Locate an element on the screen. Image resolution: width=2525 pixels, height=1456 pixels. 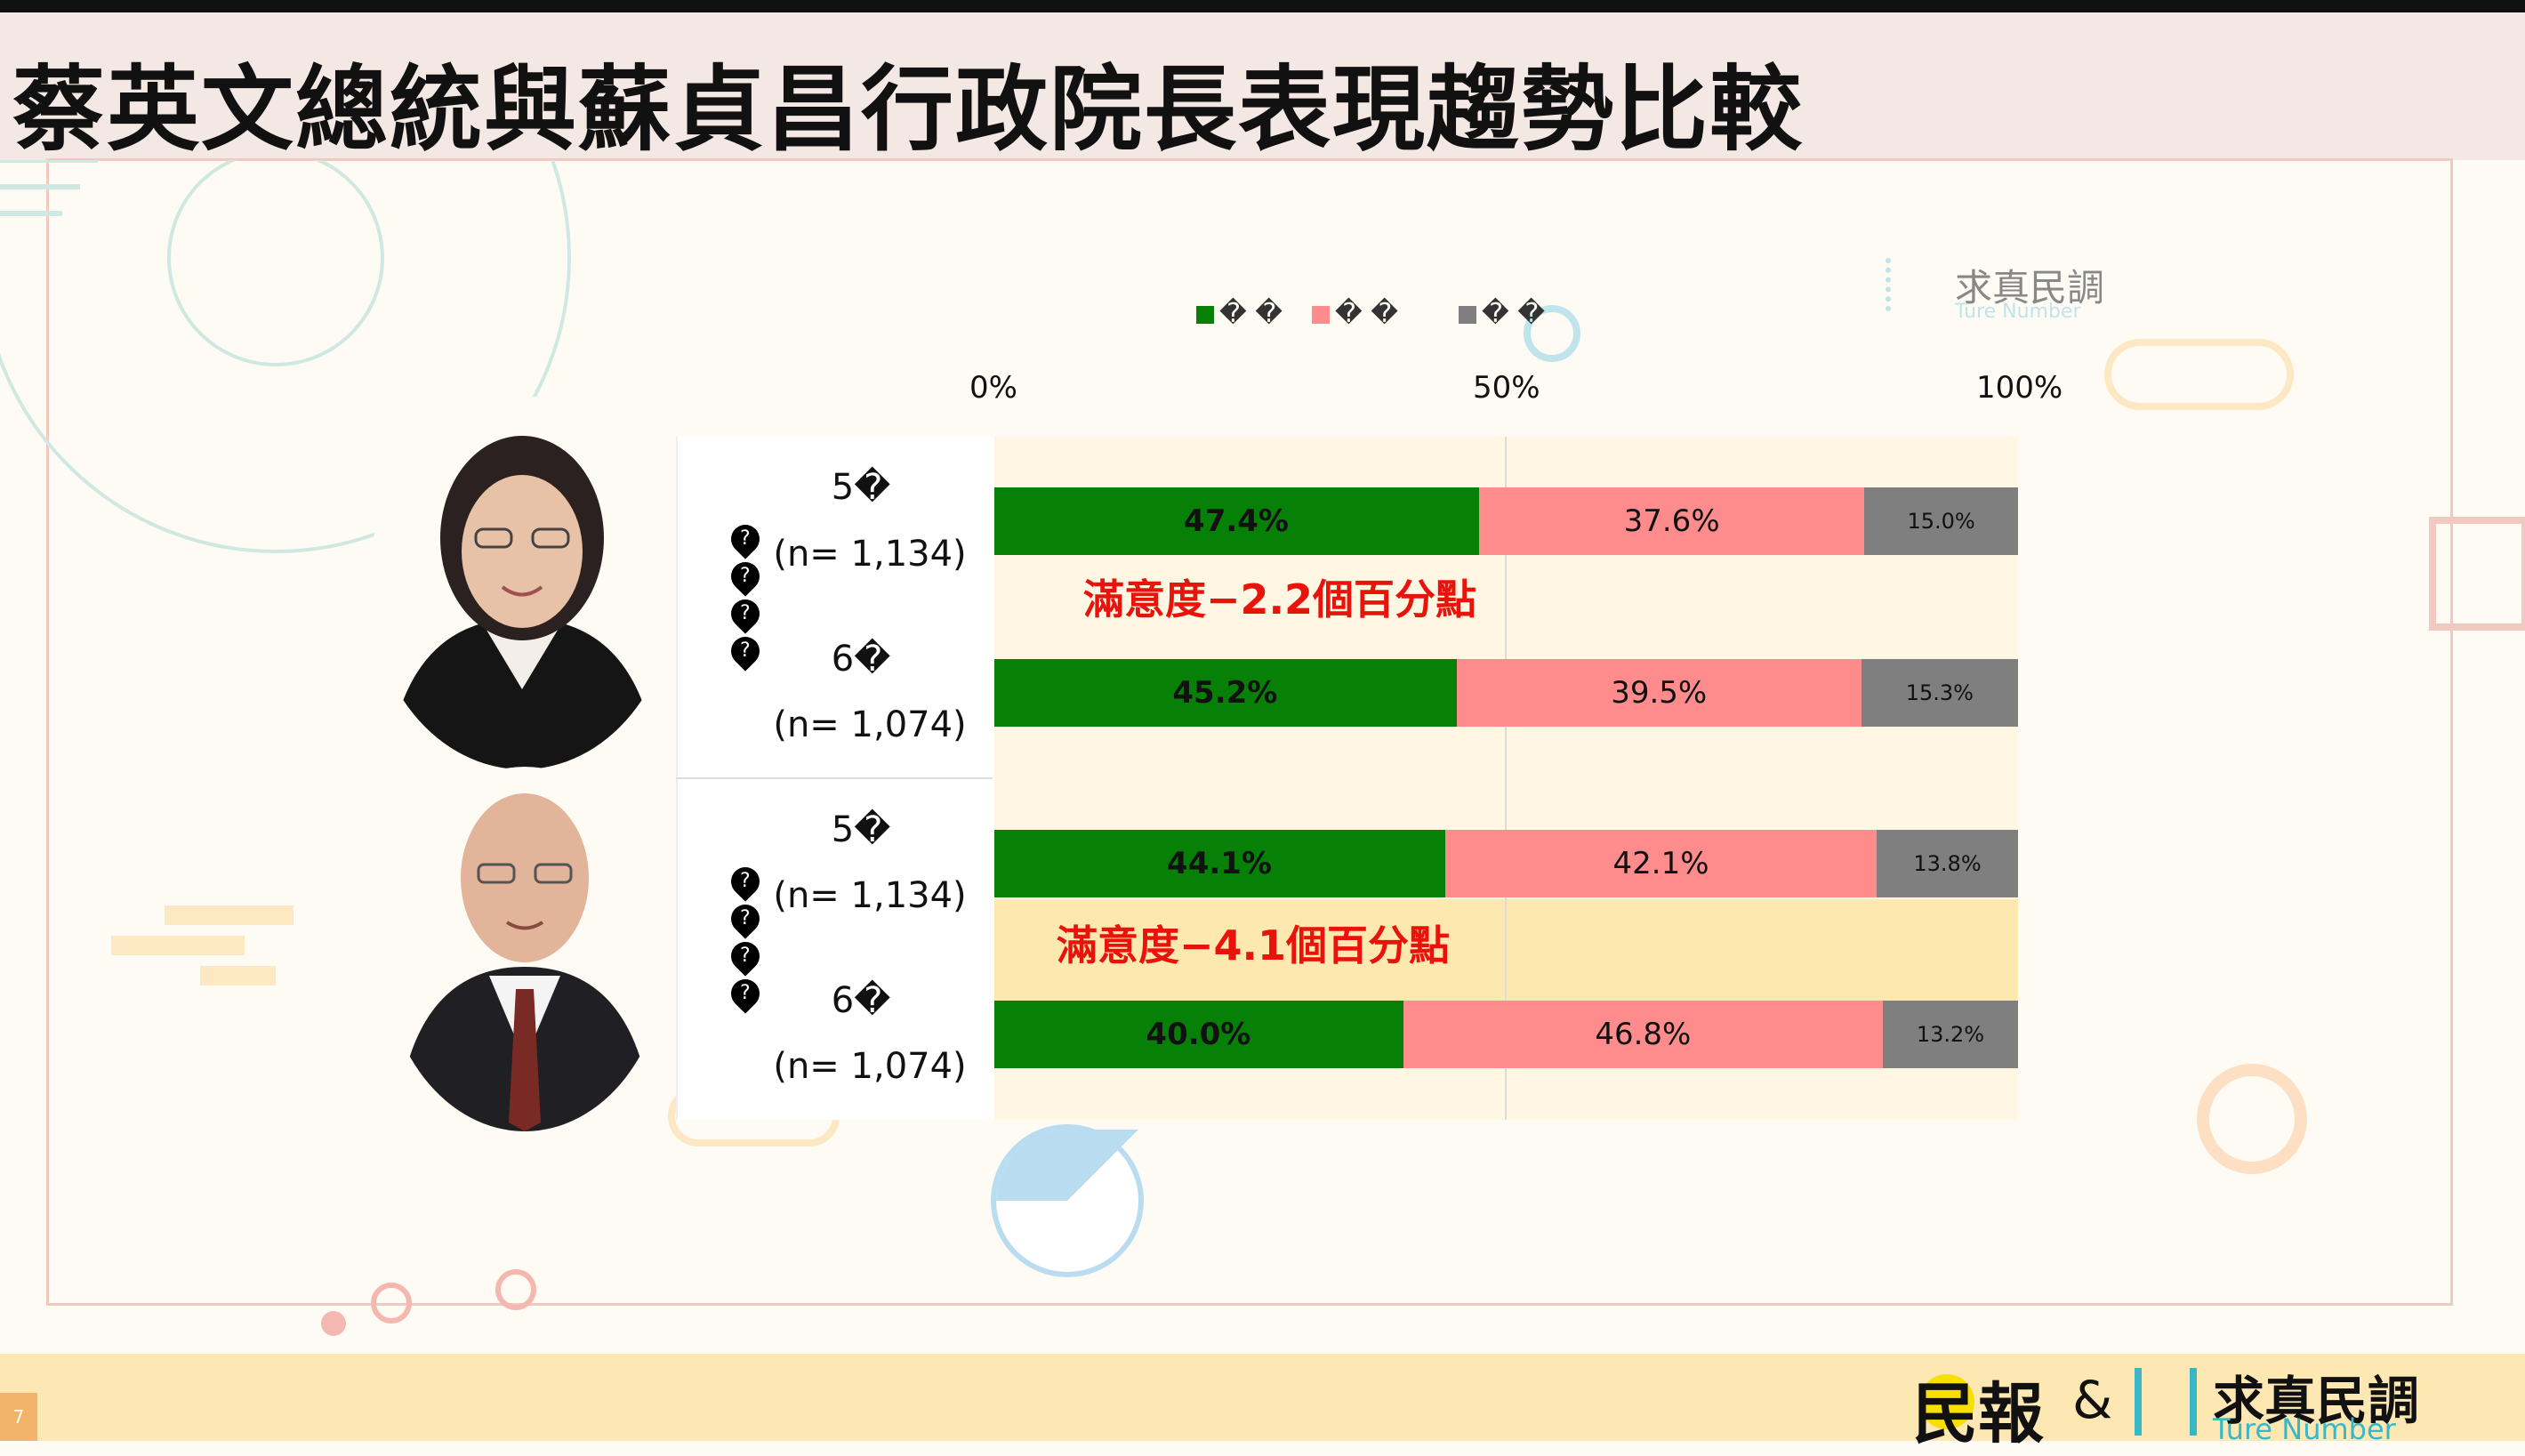
category-label-1-month: 5� is located at coordinates (861, 487).